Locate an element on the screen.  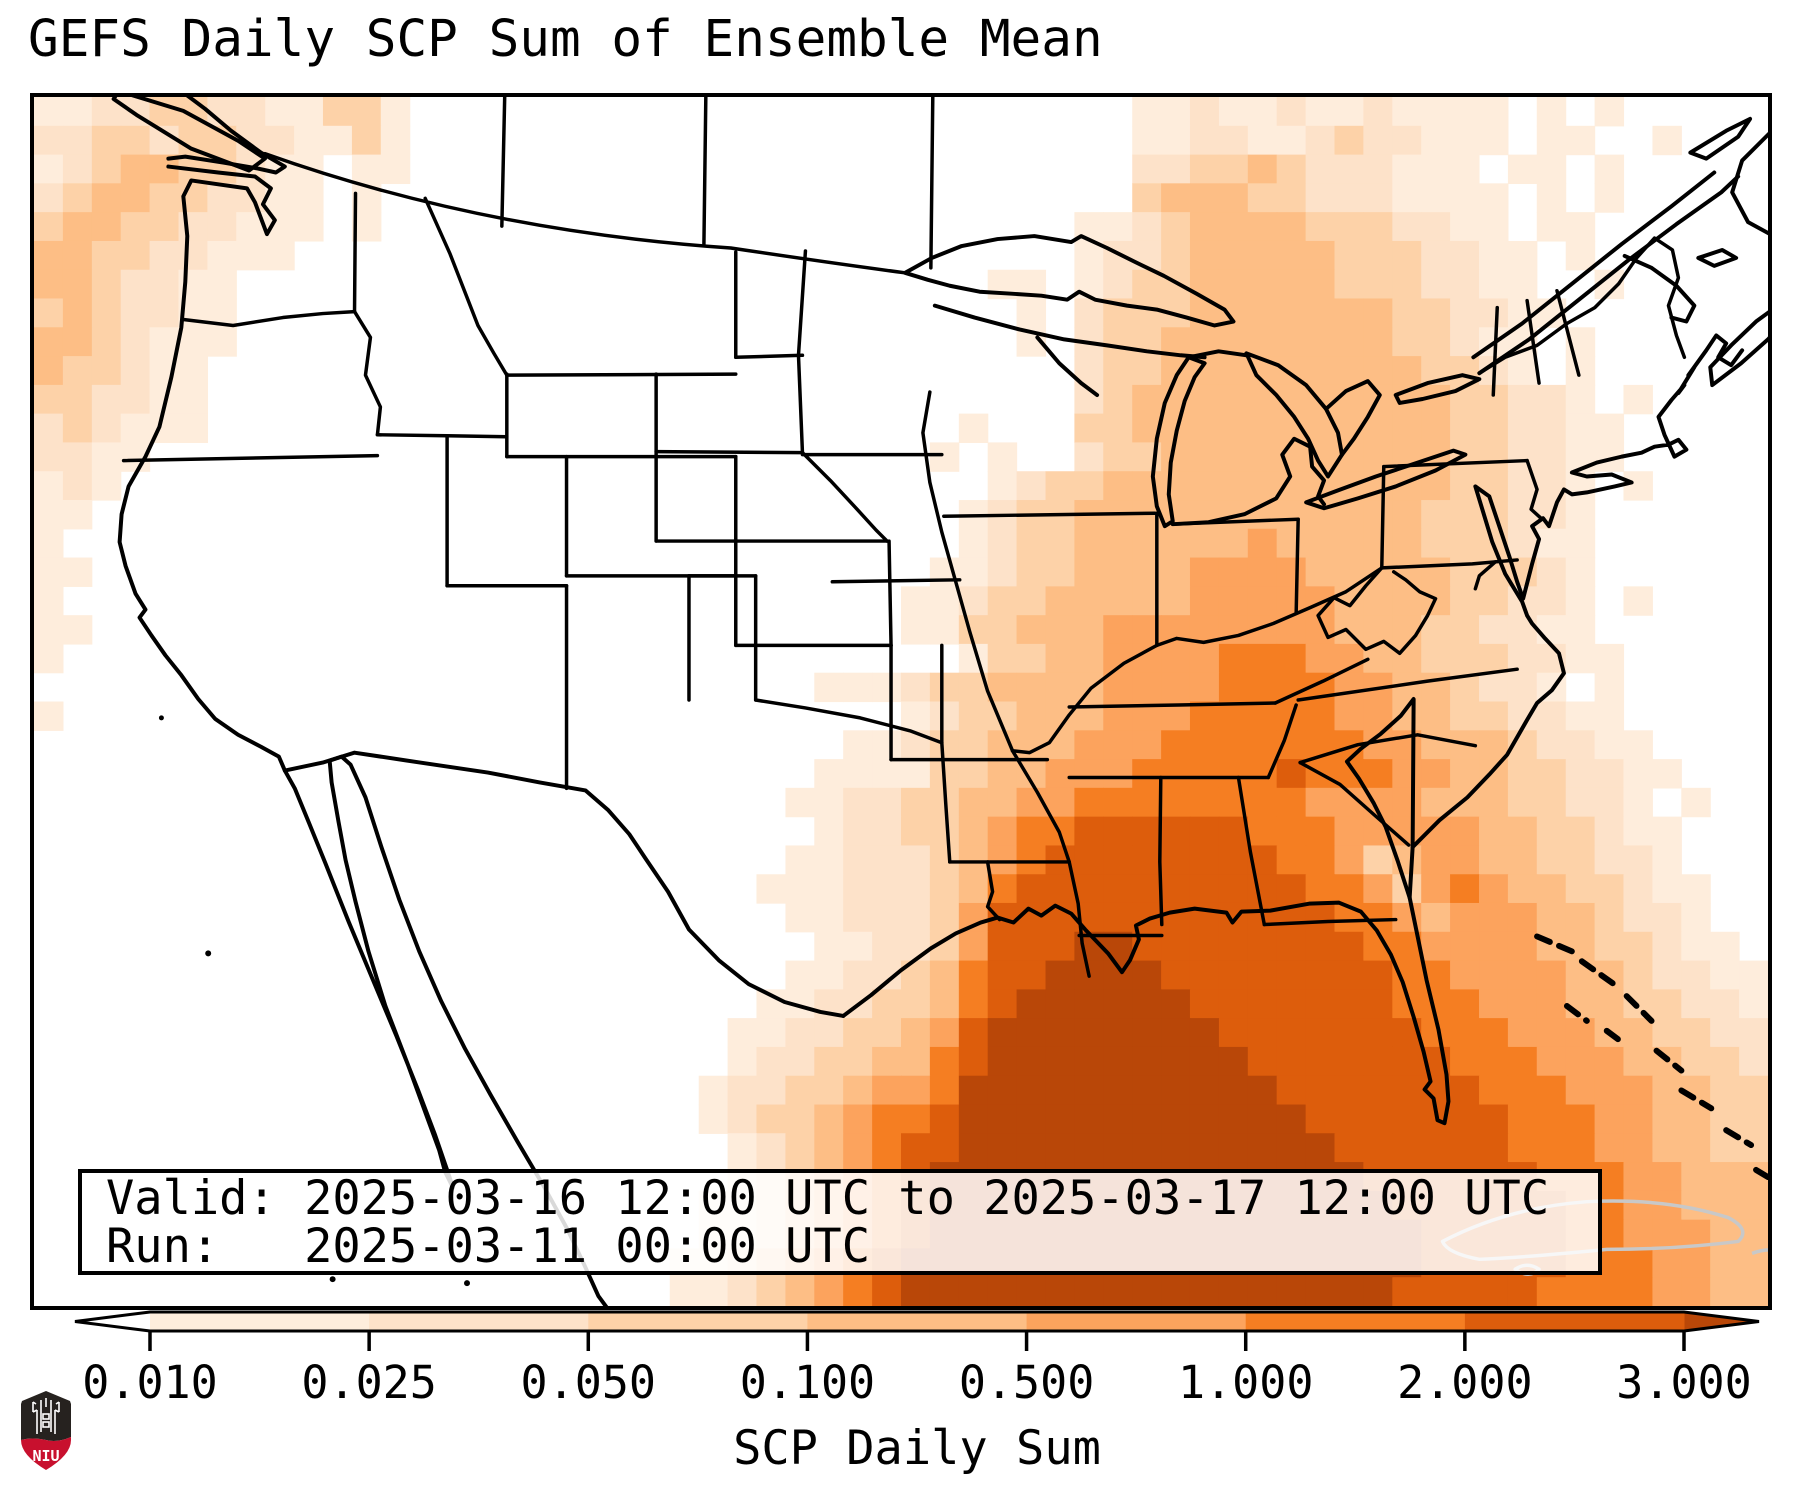
colorbar-tick-label: 0.010 is located at coordinates (149, 1382).